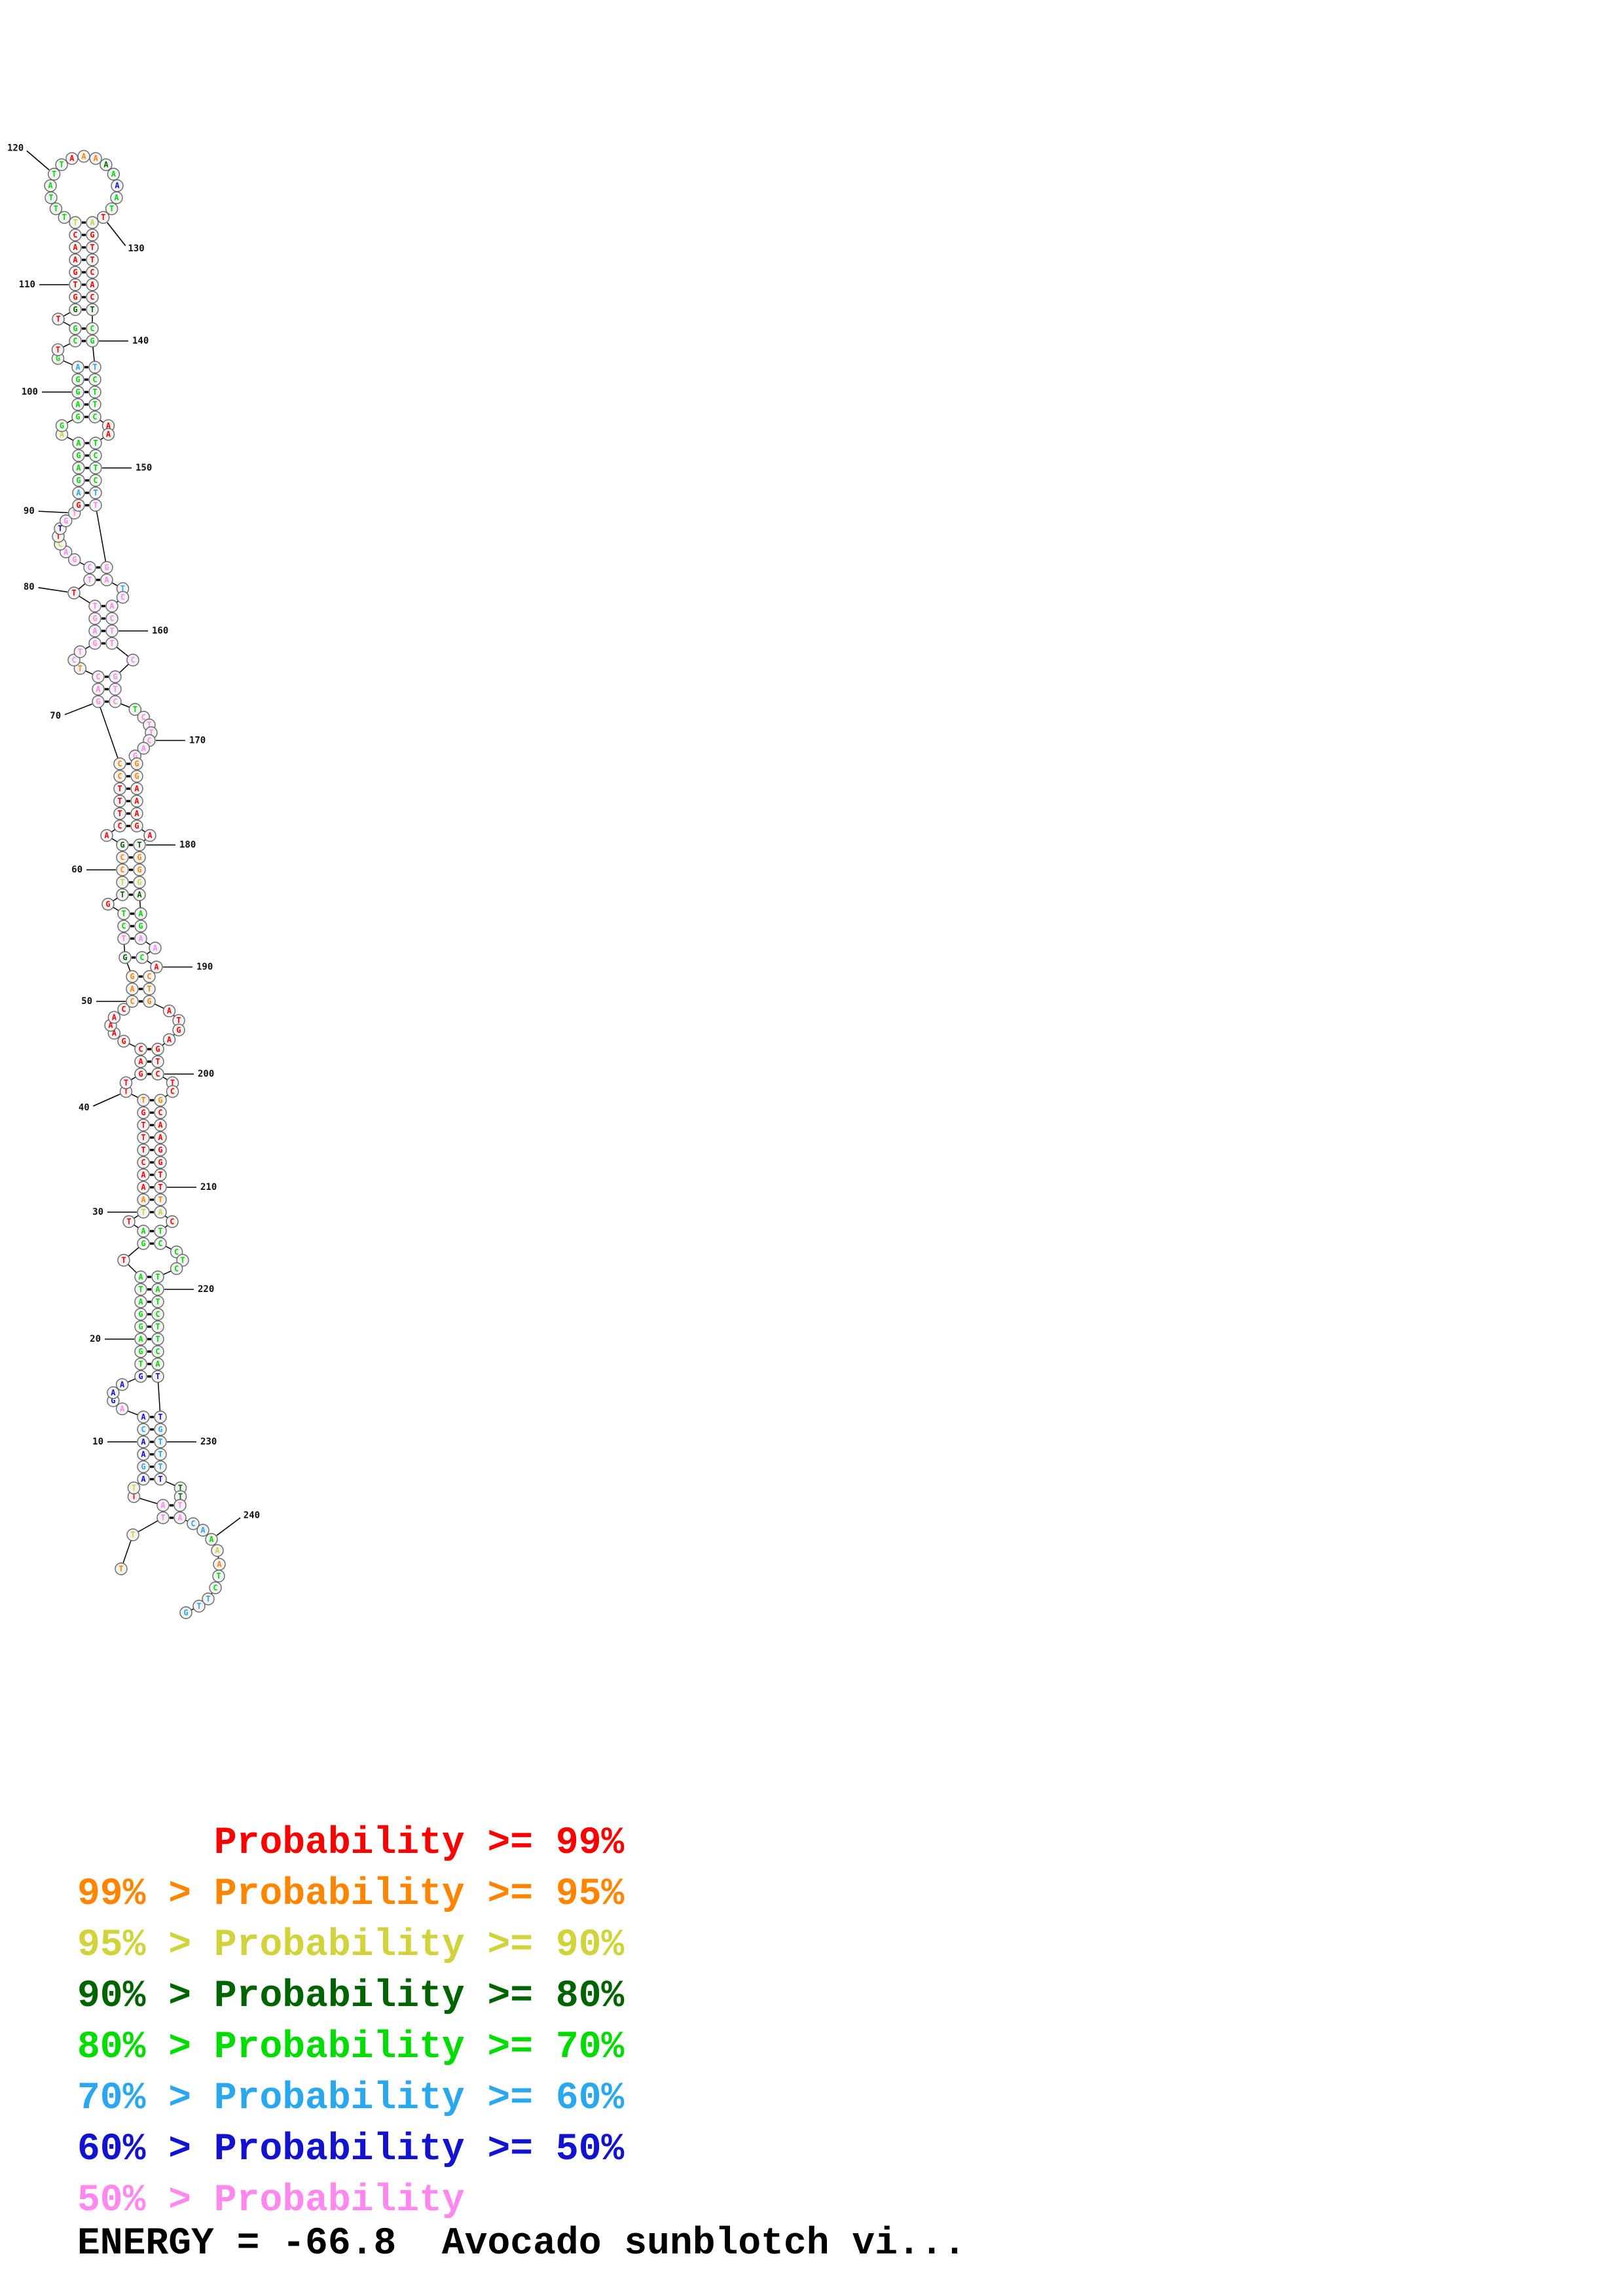  I want to click on legend-line: 80% > Probability >= 70%, so click(351, 2047).